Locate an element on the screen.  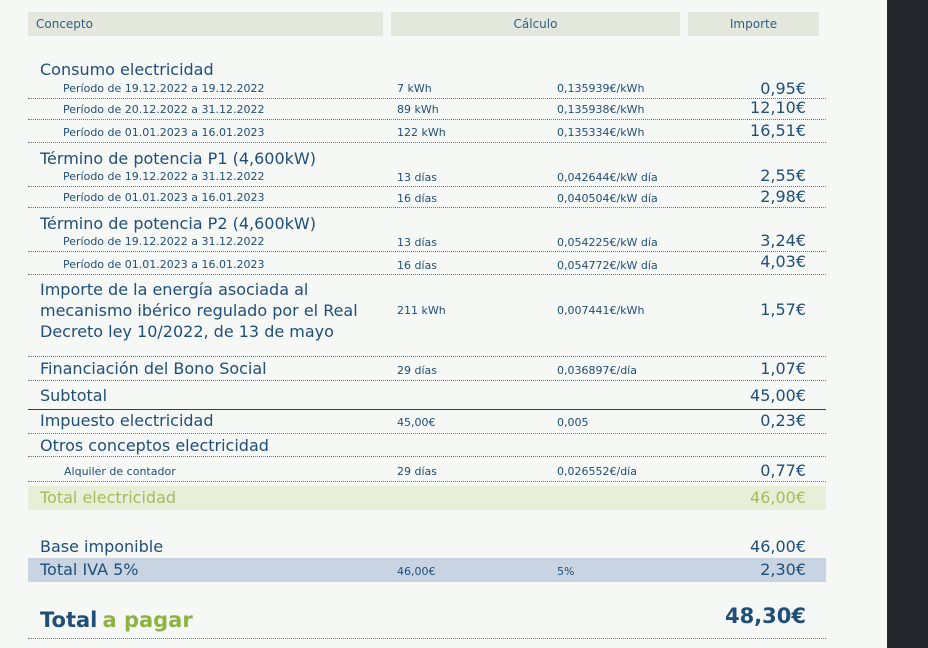
table-row-impuesto: Impuesto electricidad 45,00€ 0,005 0,23€ is located at coordinates (427, 422).